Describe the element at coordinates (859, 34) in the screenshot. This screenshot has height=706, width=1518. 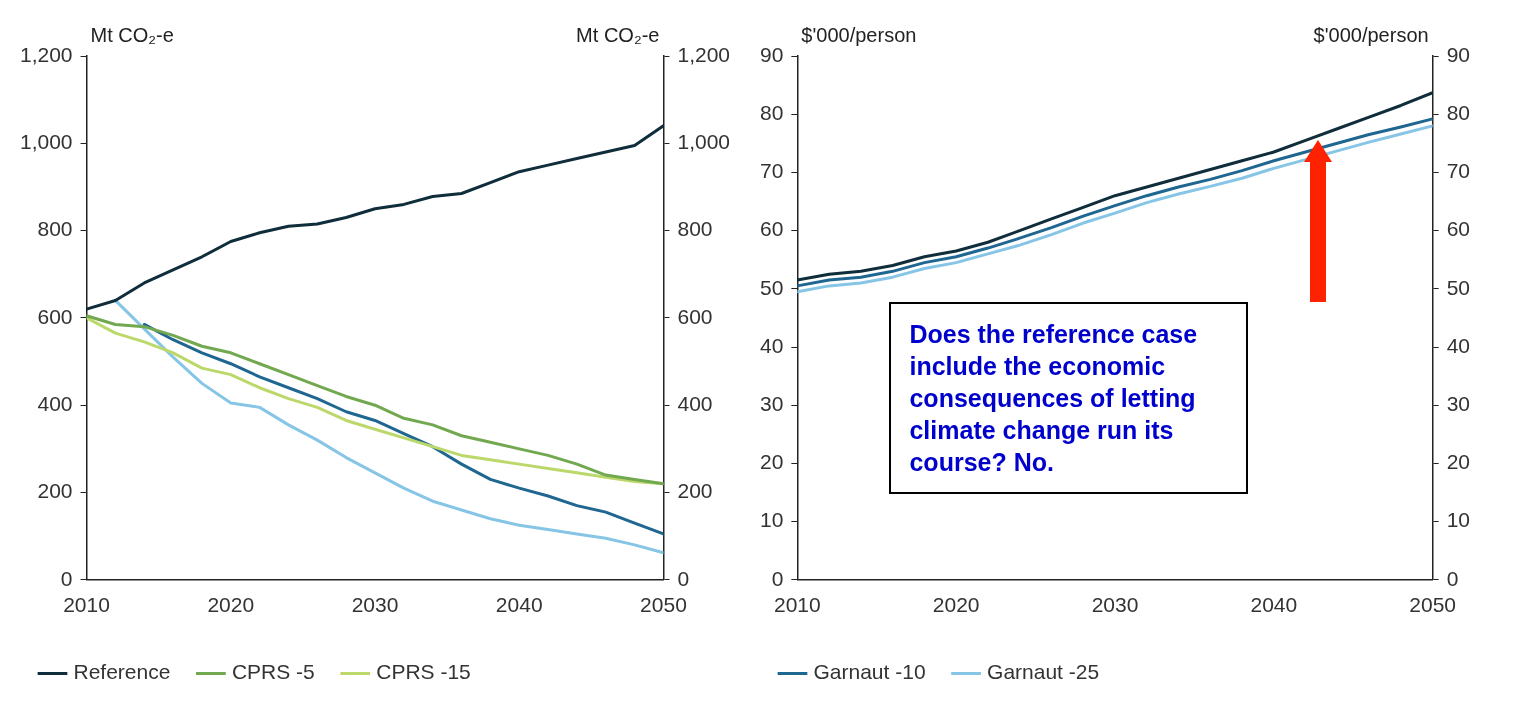
I see `y-axis-title: $'000/person` at that location.